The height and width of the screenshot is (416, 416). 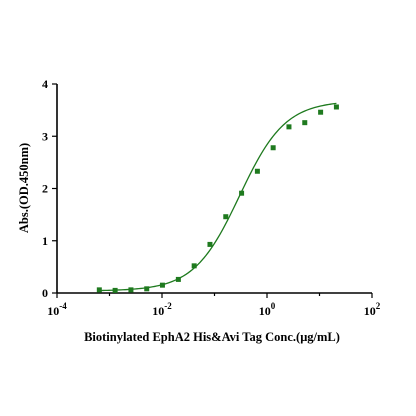 What do you see at coordinates (57, 309) in the screenshot?
I see `x-tick-label: 10⁻⁴` at bounding box center [57, 309].